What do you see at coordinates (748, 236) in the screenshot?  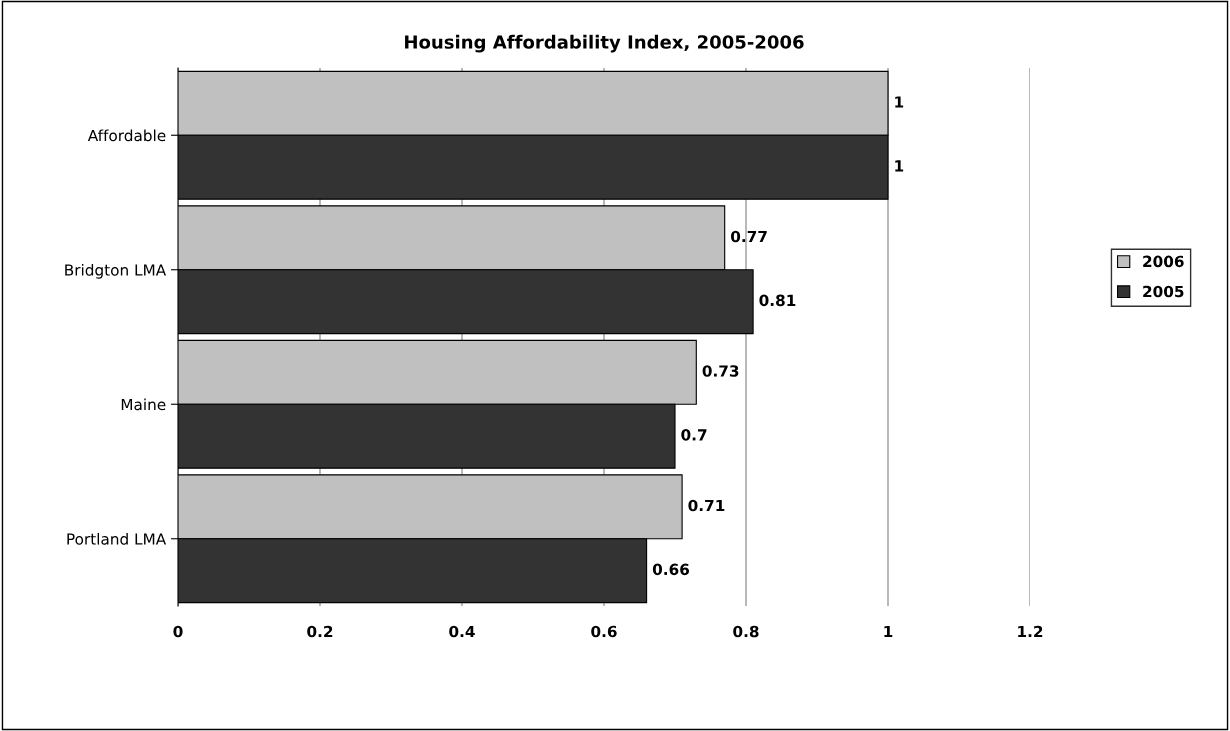 I see `data-label: 0.77` at bounding box center [748, 236].